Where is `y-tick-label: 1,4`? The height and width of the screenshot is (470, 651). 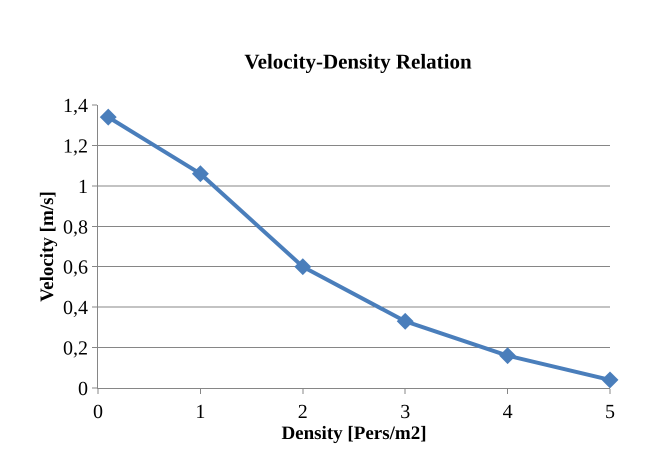
y-tick-label: 1,4 is located at coordinates (75, 106).